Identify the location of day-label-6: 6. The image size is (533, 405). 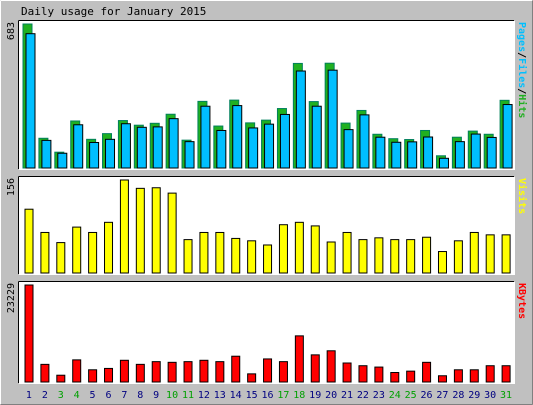
(108, 395).